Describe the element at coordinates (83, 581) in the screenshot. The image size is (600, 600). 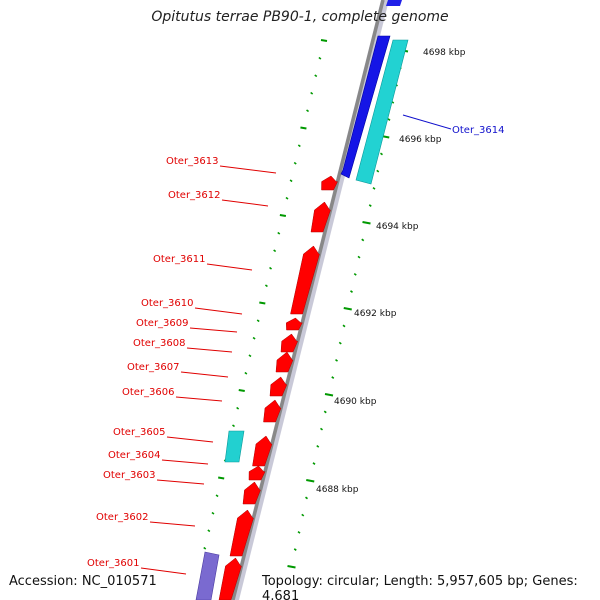
I see `accession-text: Accession: NC_010571` at that location.